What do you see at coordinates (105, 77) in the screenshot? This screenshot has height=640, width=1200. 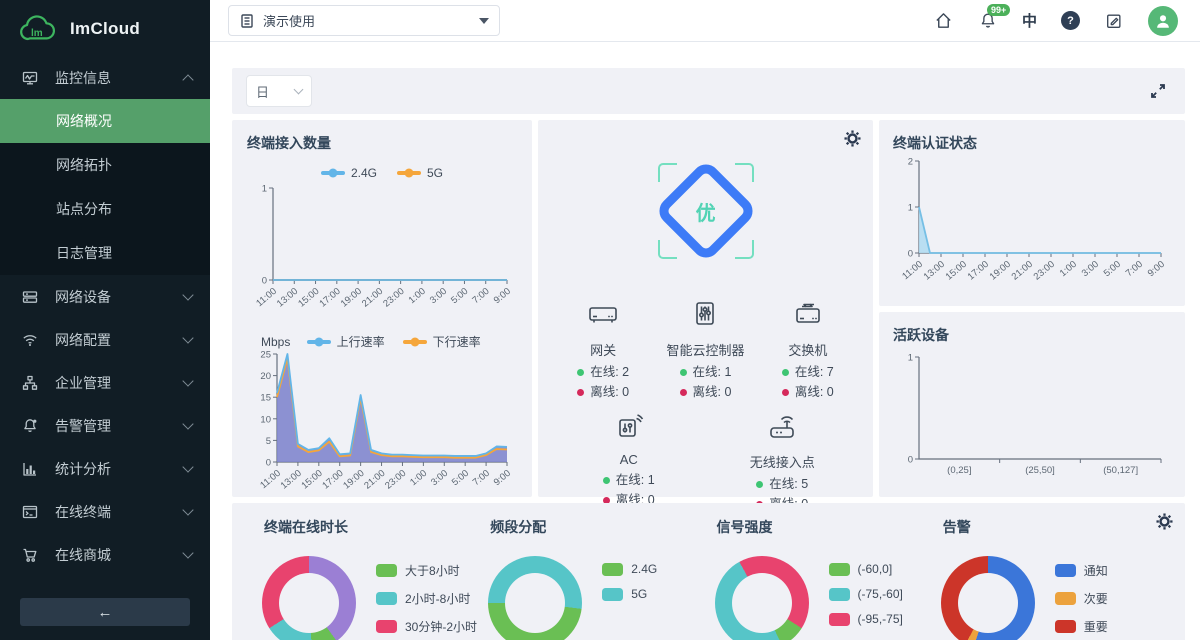 I see `sidebar-item-monitoring: 监控信息` at bounding box center [105, 77].